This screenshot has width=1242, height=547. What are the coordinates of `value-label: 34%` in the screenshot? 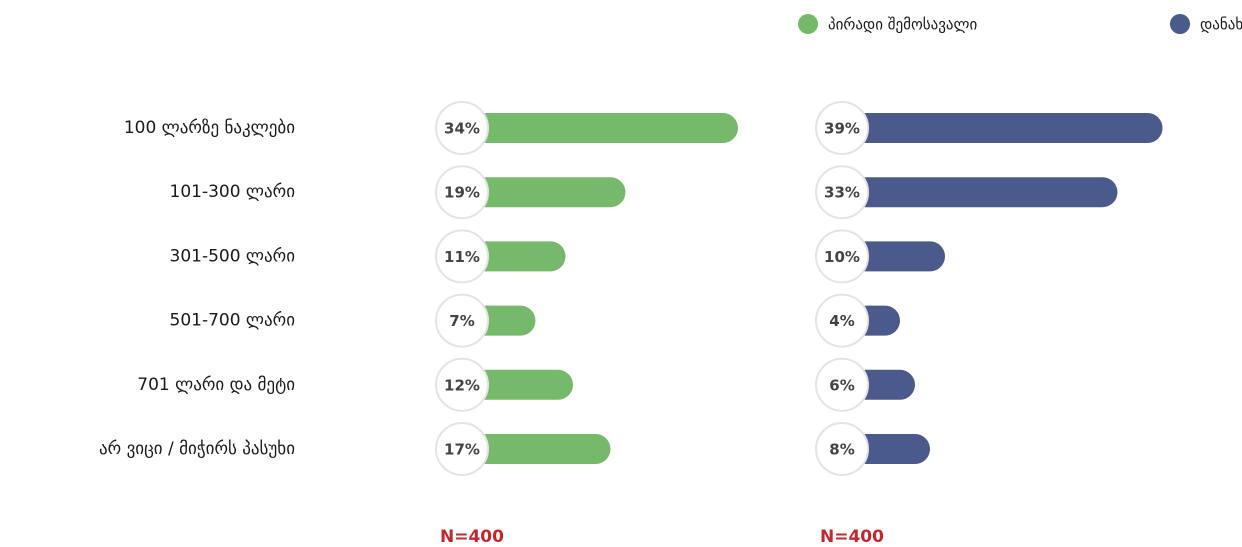 It's located at (462, 129).